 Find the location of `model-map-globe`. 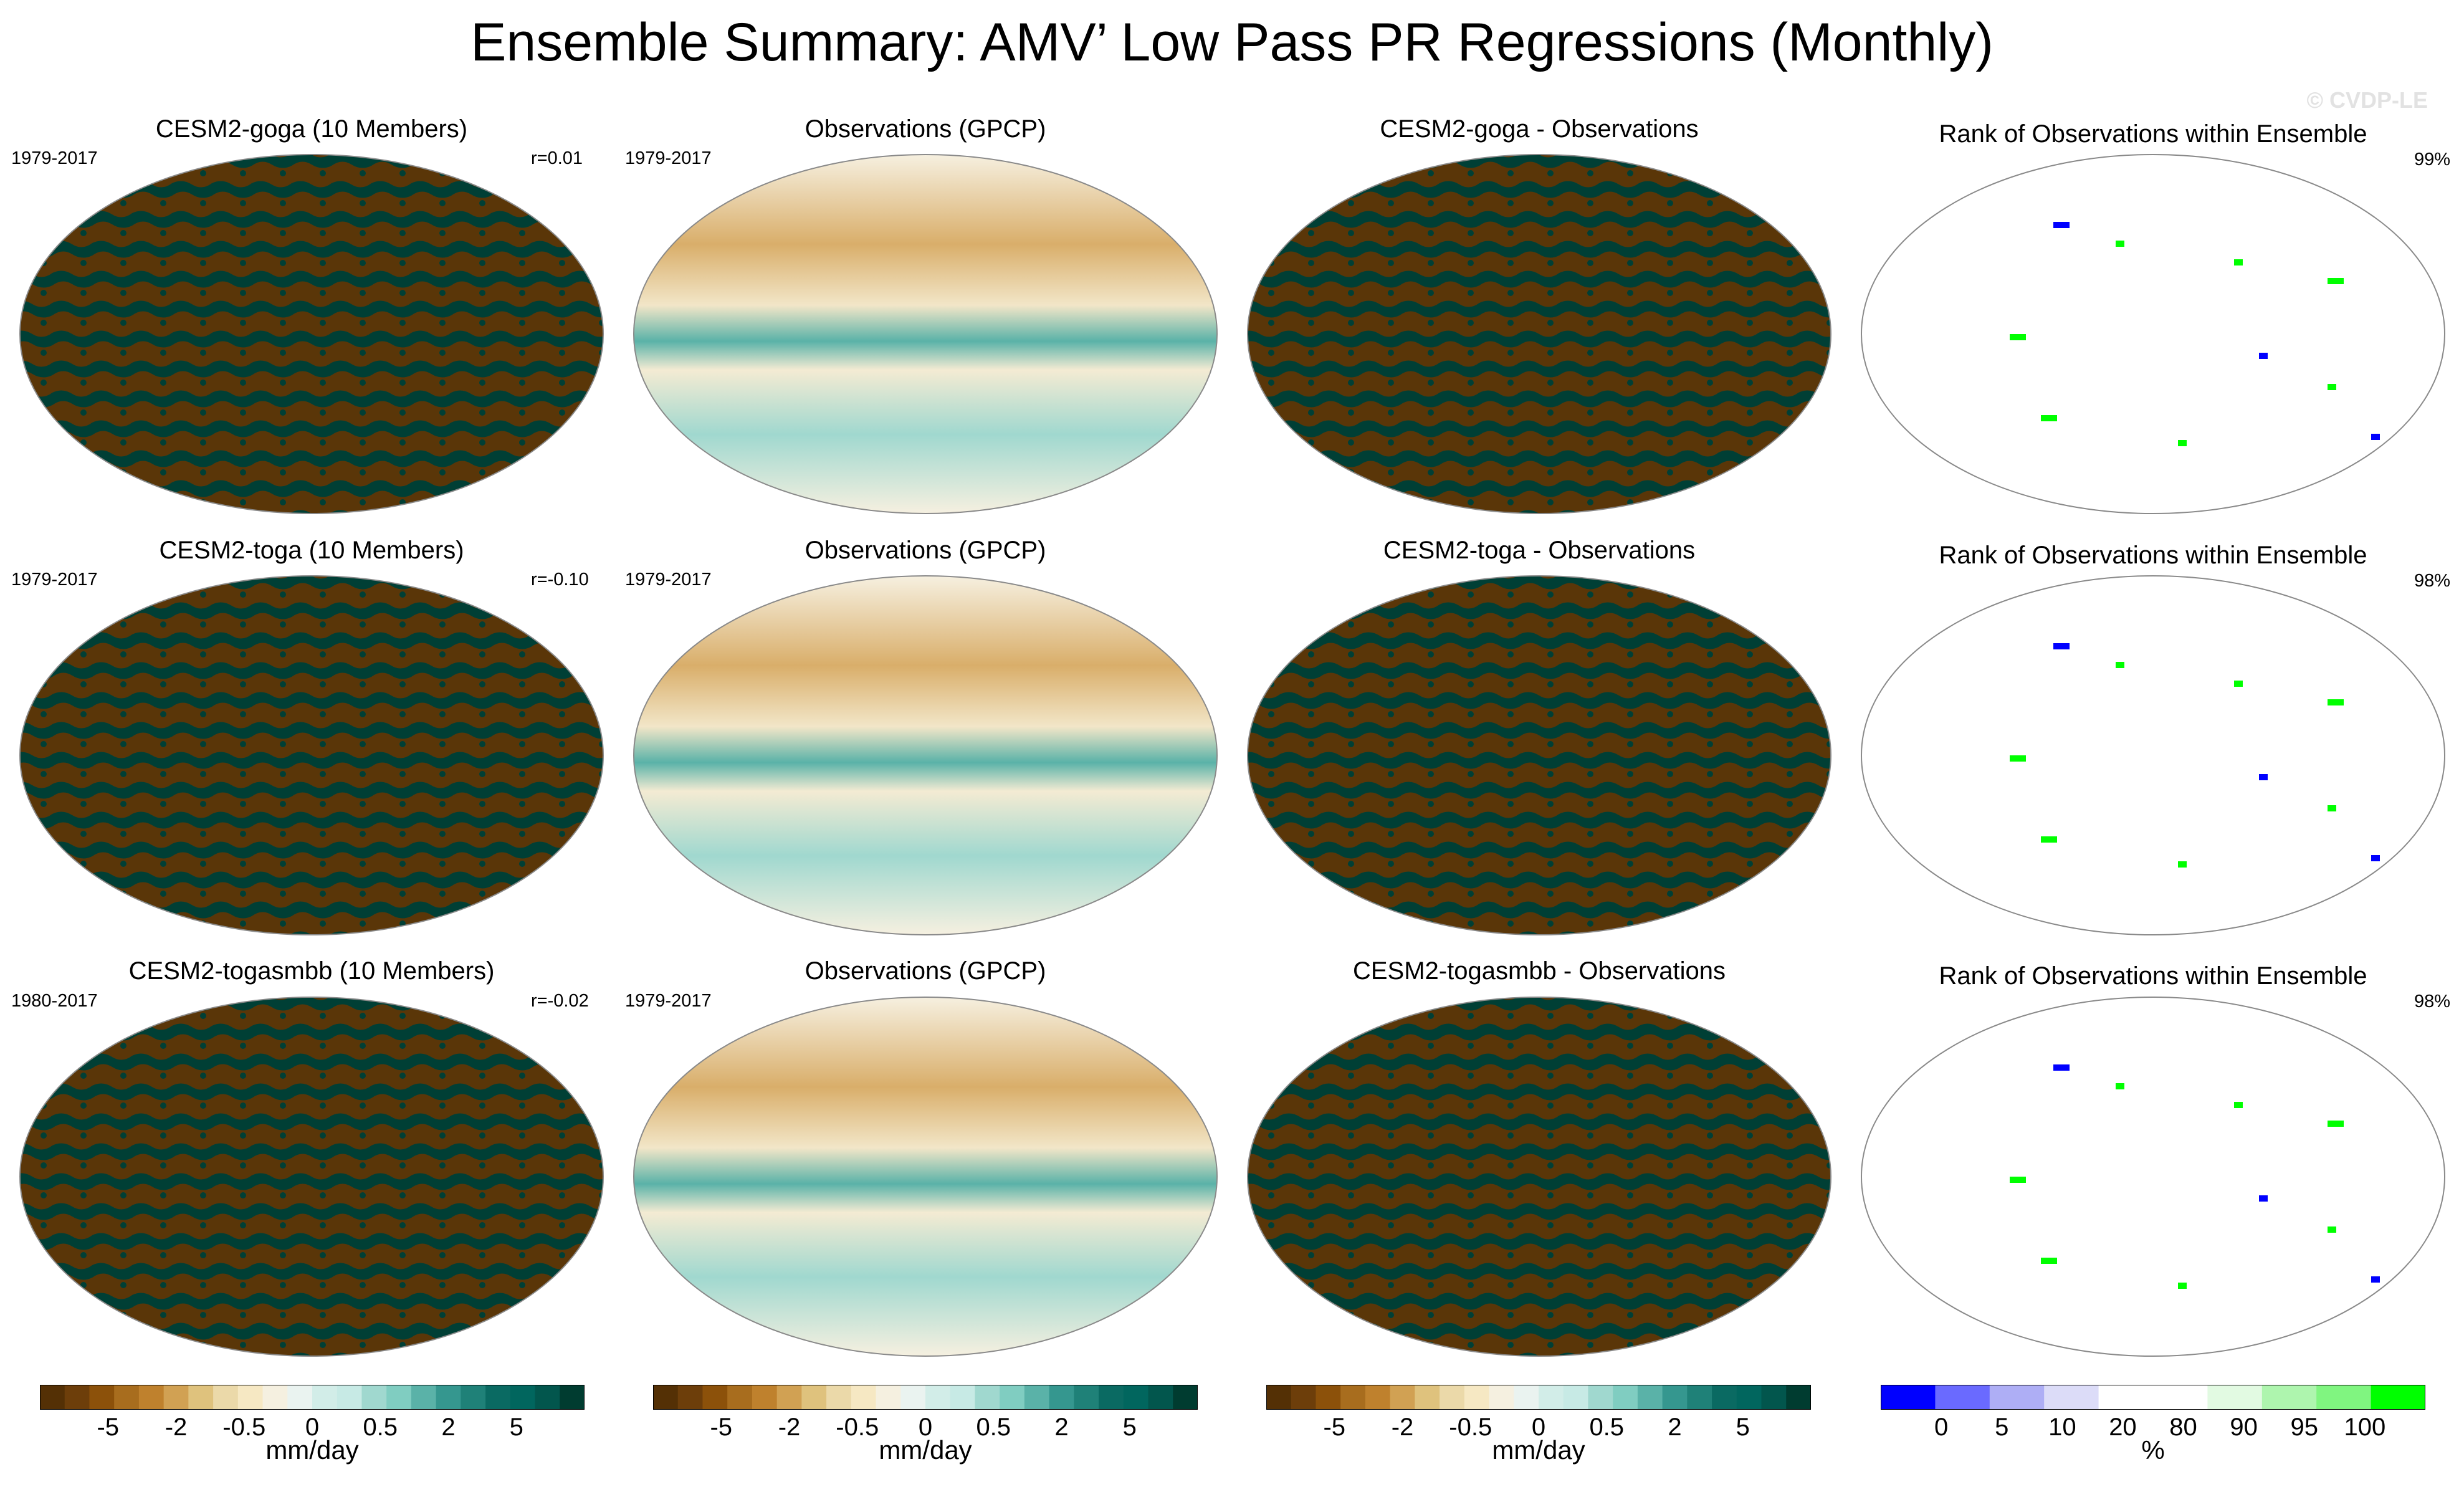

model-map-globe is located at coordinates (311, 1177).